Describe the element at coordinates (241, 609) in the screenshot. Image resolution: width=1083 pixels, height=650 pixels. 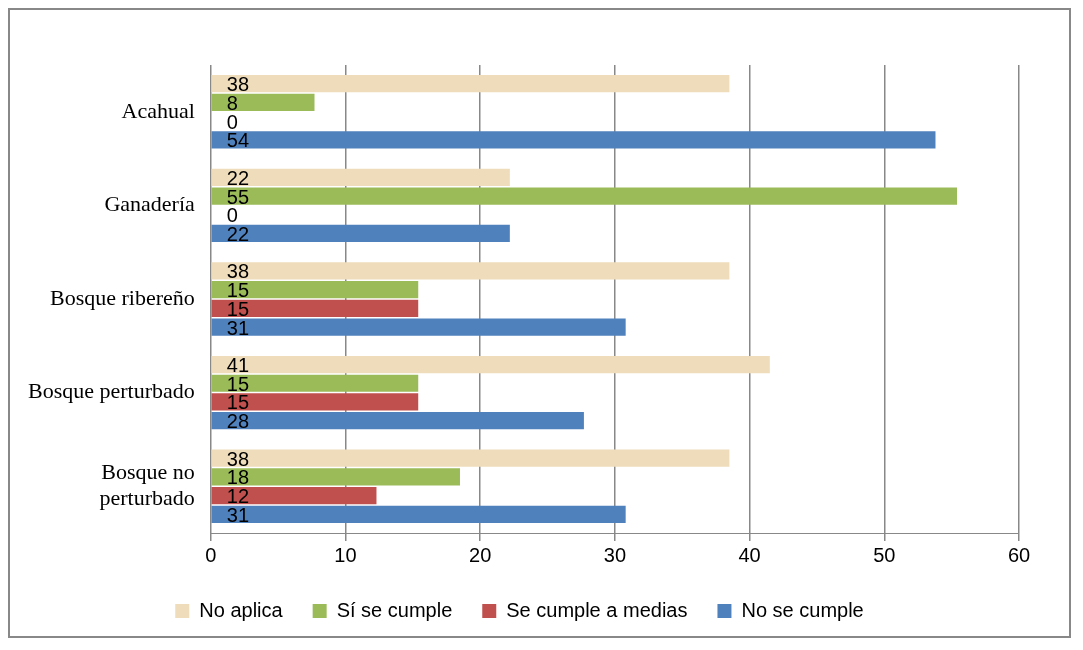
I see `legend-label: No aplica` at that location.